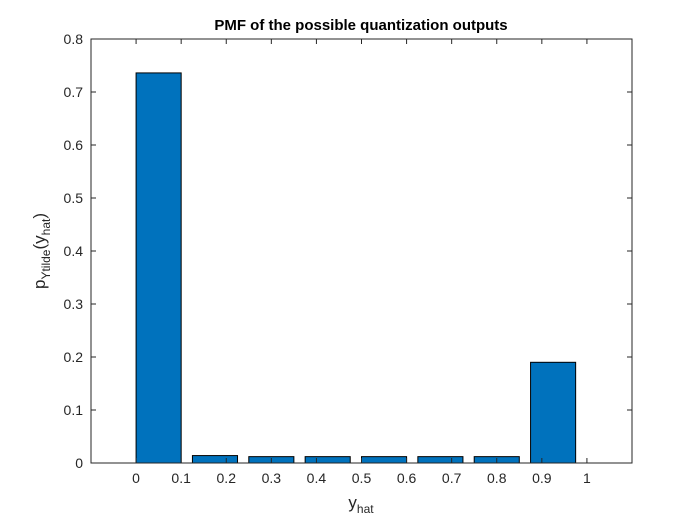 This screenshot has width=700, height=525. What do you see at coordinates (136, 478) in the screenshot?
I see `x-tick-label: 0` at bounding box center [136, 478].